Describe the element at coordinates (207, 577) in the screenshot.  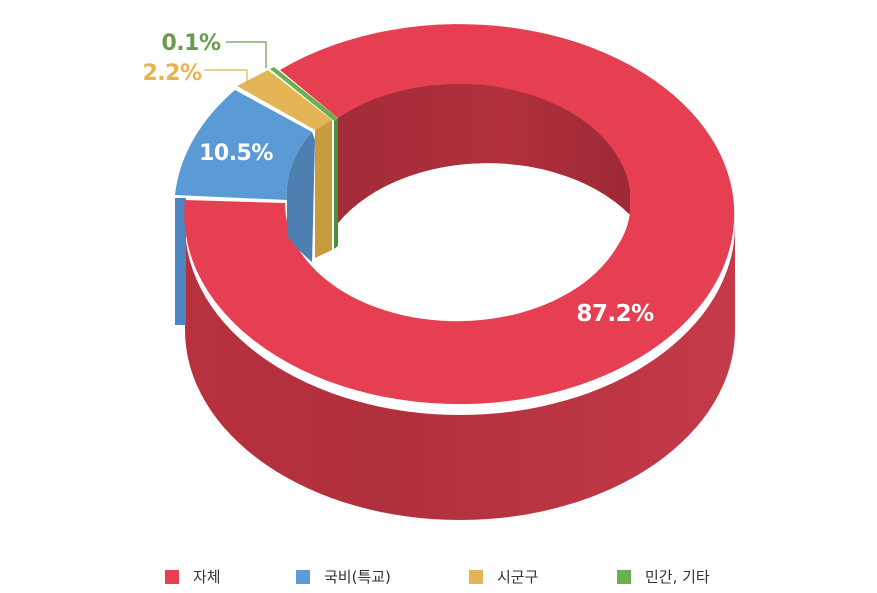
I see `legend-label-0: 자체` at that location.